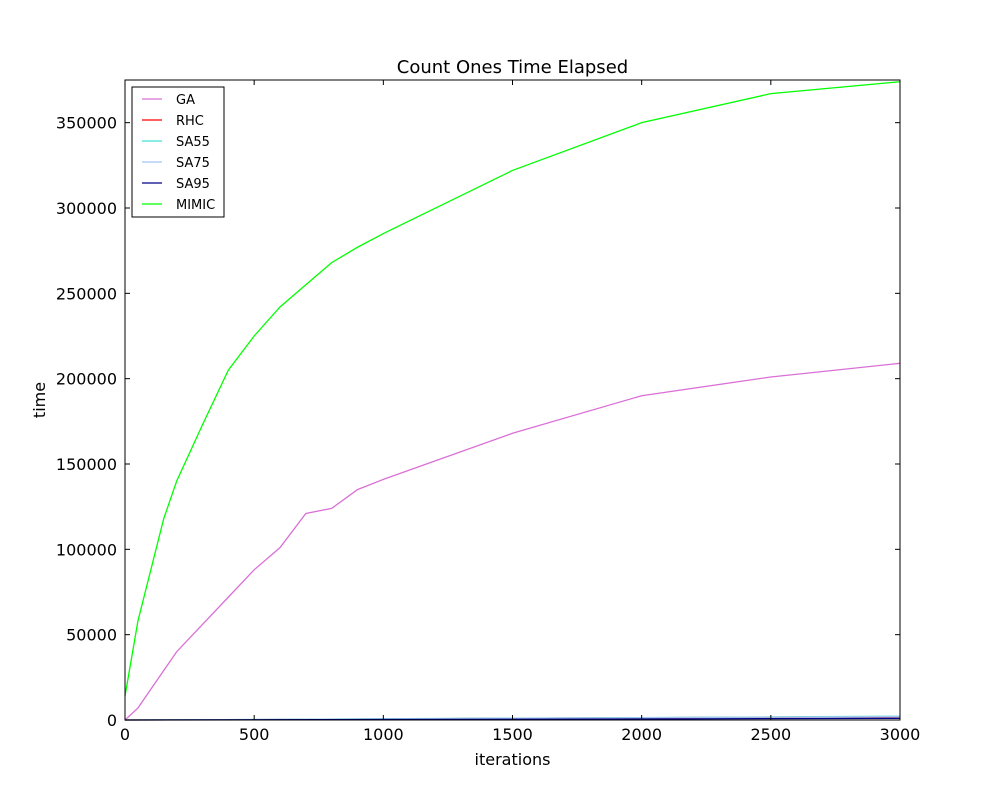  I want to click on x-tick-label: 2500, so click(770, 734).